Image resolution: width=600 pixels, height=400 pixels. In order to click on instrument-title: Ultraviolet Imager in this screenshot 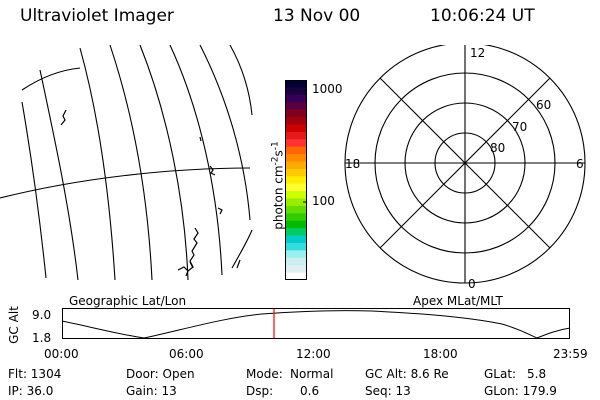, I will do `click(97, 16)`.